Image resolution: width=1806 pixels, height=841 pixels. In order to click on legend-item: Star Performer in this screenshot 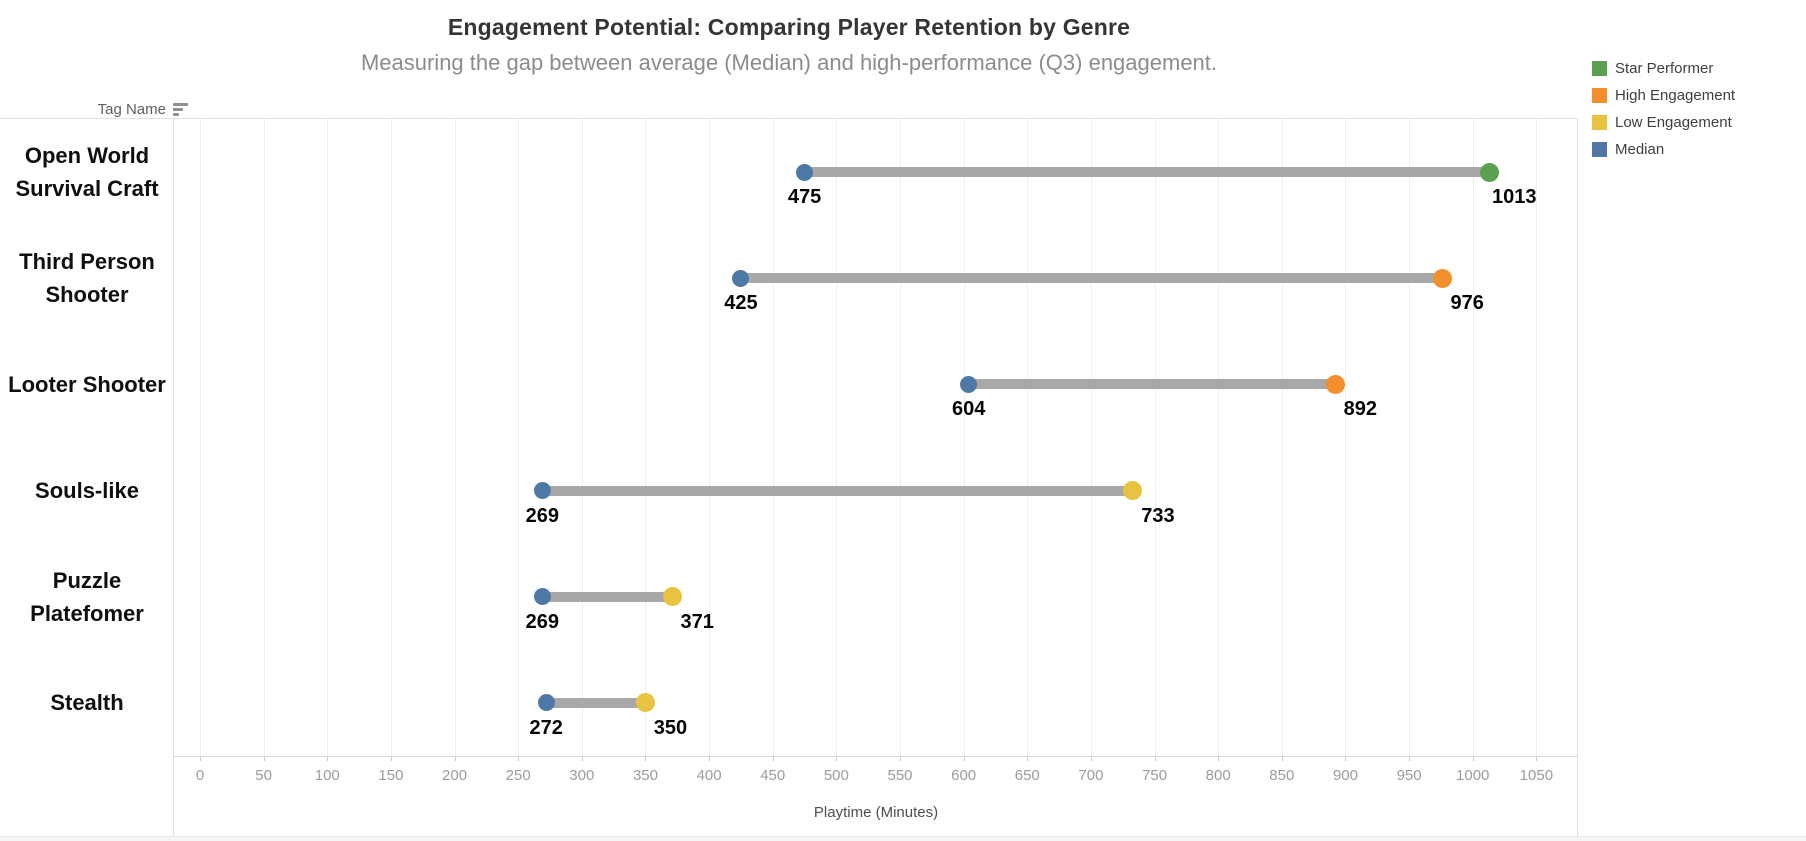, I will do `click(1663, 68)`.